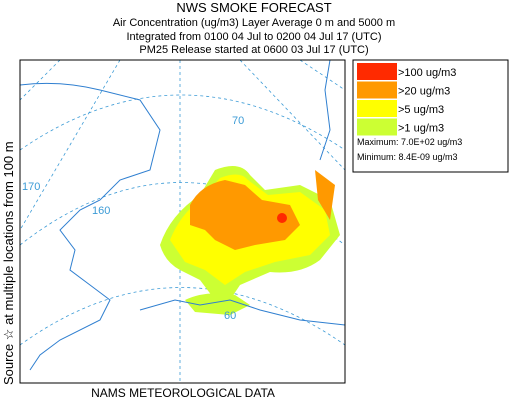 The image size is (509, 401). I want to click on legend-label: >1 ug/m3, so click(421, 129).